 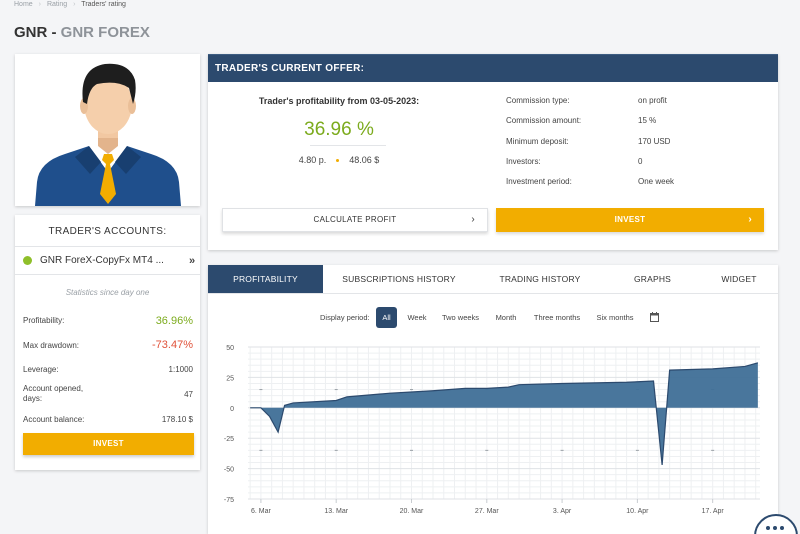 What do you see at coordinates (399, 279) in the screenshot?
I see `tab-subscriptions-history: SUBSCRIPTIONS HISTORY` at bounding box center [399, 279].